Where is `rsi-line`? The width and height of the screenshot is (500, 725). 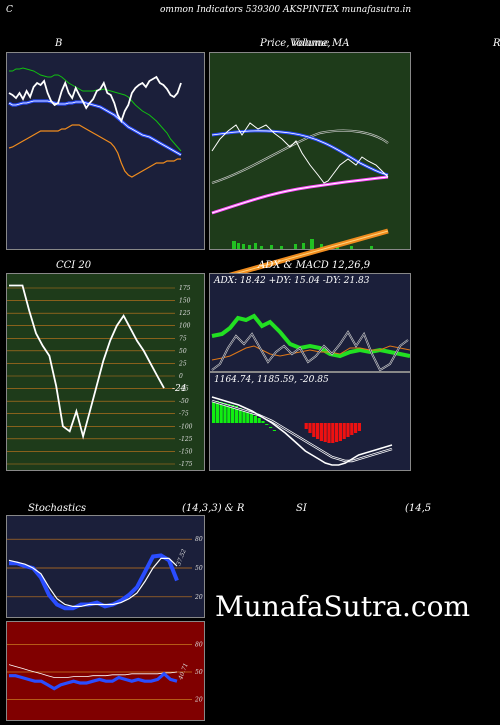
rsi-line is located at coordinates (93, 681).